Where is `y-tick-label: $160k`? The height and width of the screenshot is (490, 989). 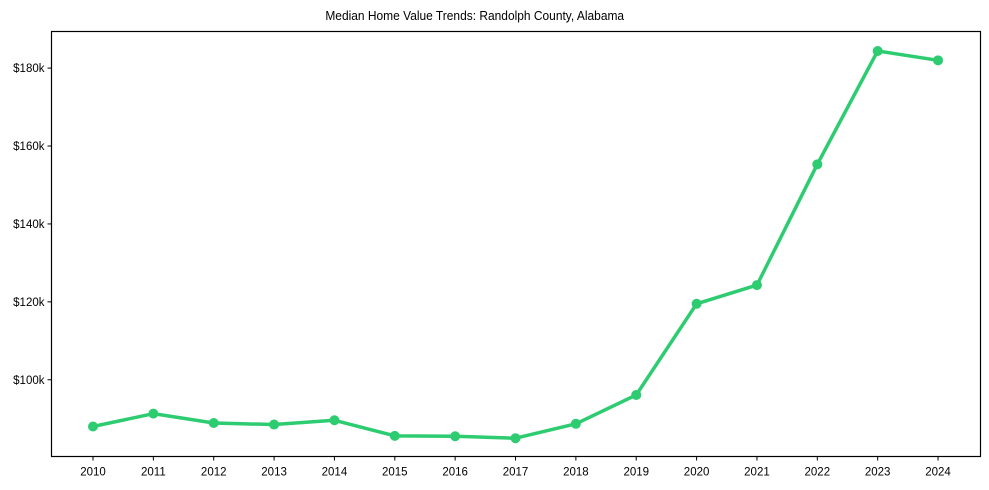 y-tick-label: $160k is located at coordinates (29, 147).